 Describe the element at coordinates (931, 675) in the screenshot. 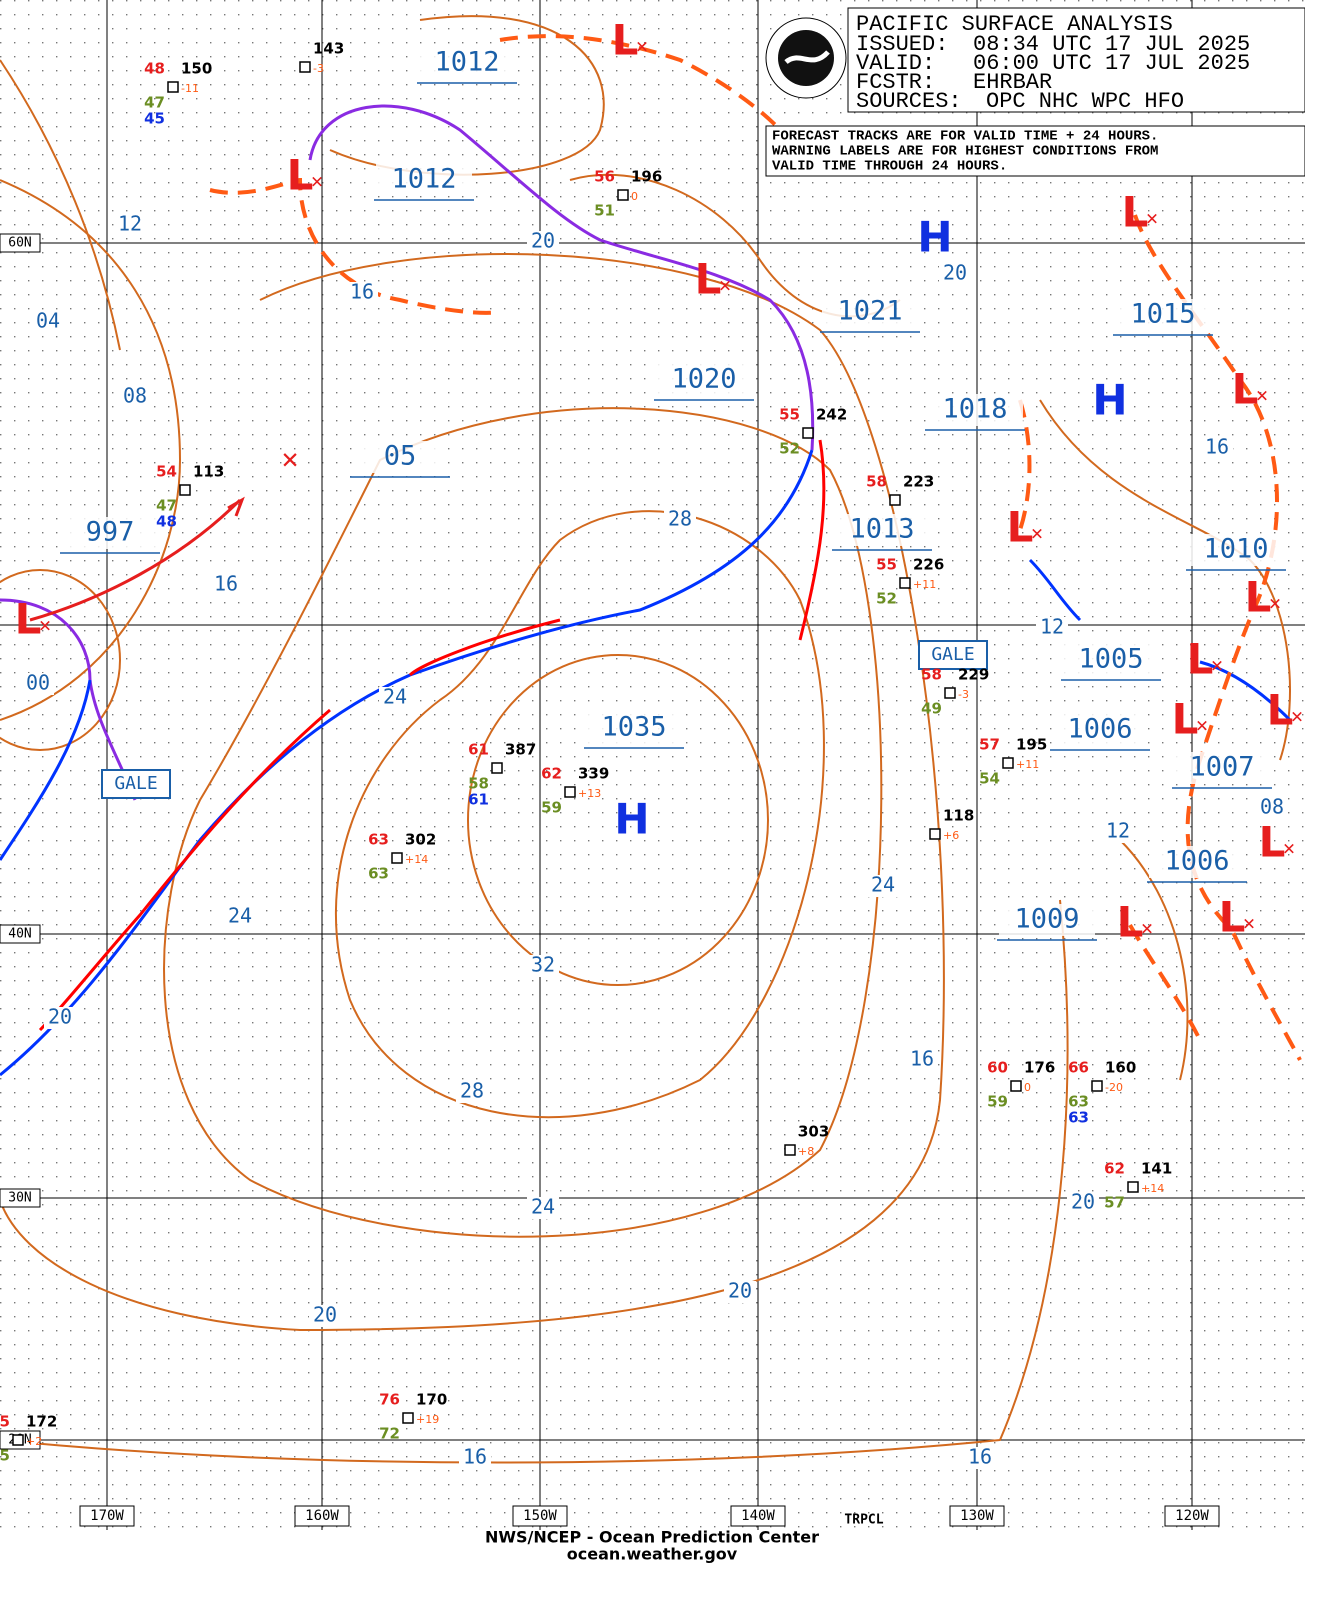

I see `station-temp: 58` at that location.